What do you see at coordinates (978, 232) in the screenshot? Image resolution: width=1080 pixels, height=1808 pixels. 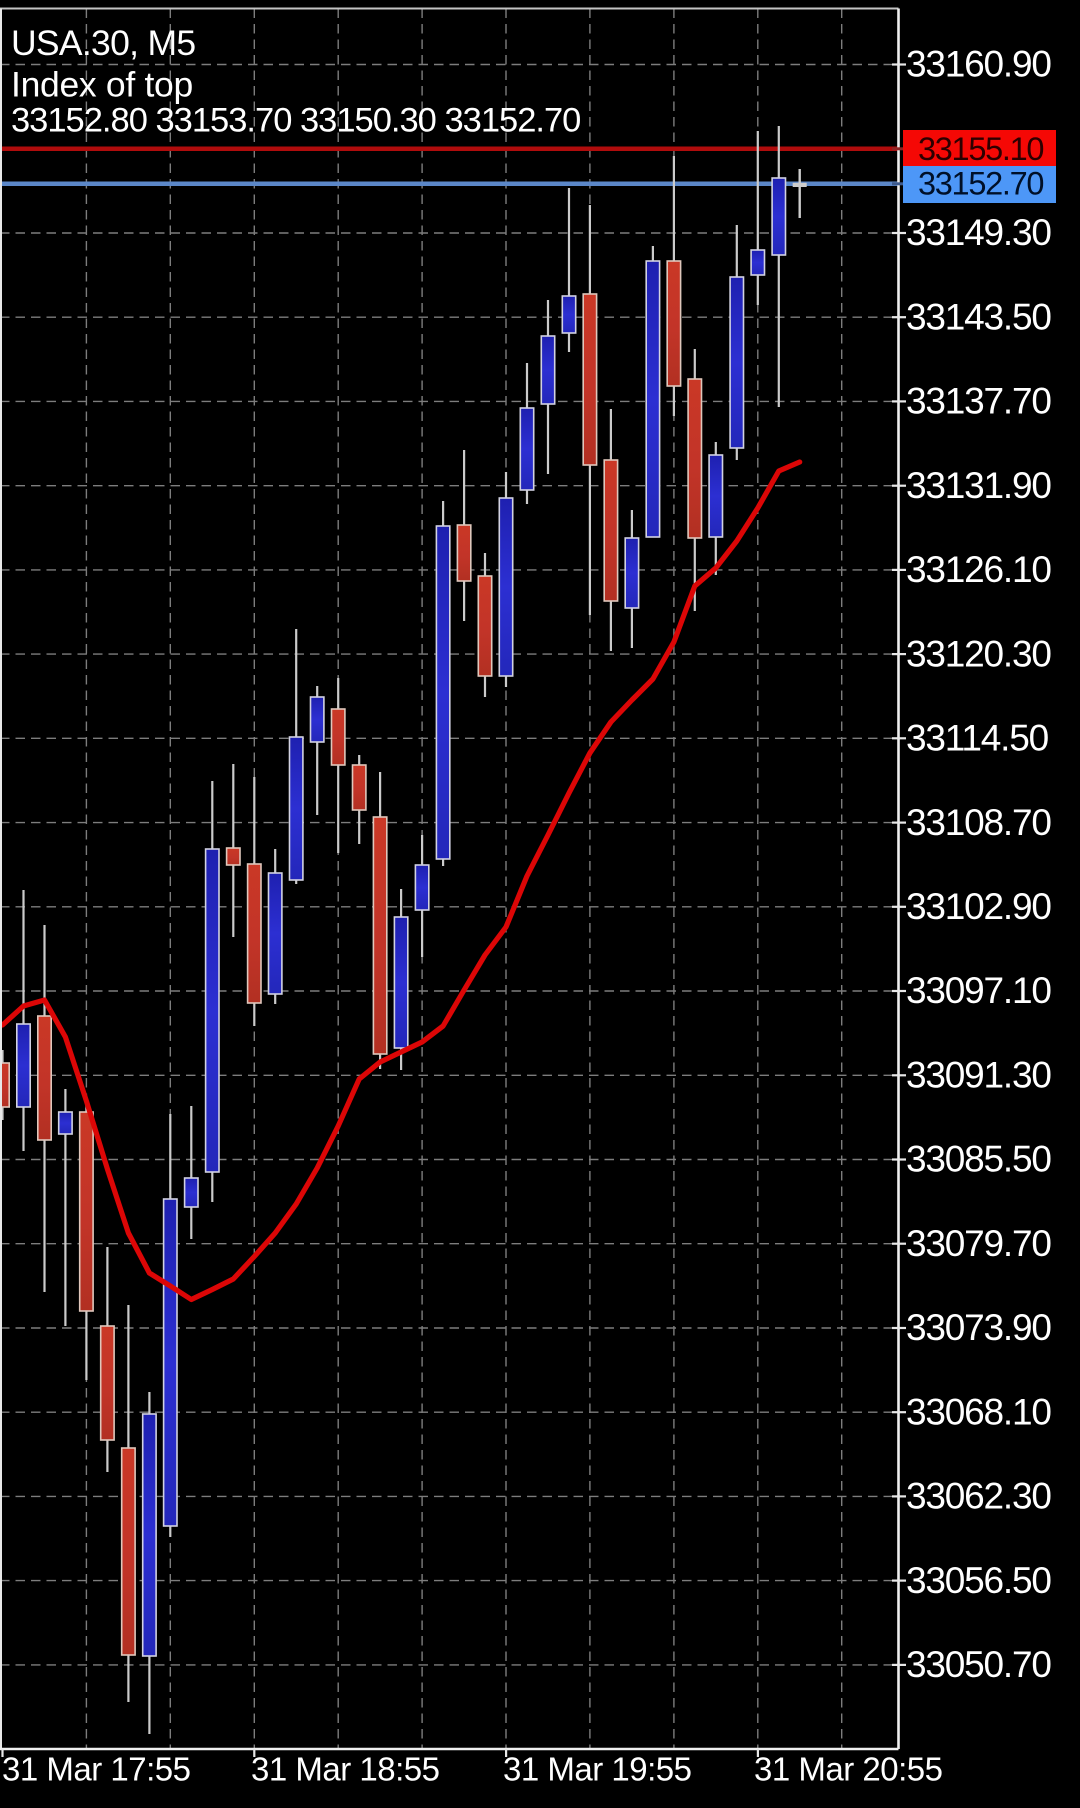 I see `svg-text: 33149.30` at bounding box center [978, 232].